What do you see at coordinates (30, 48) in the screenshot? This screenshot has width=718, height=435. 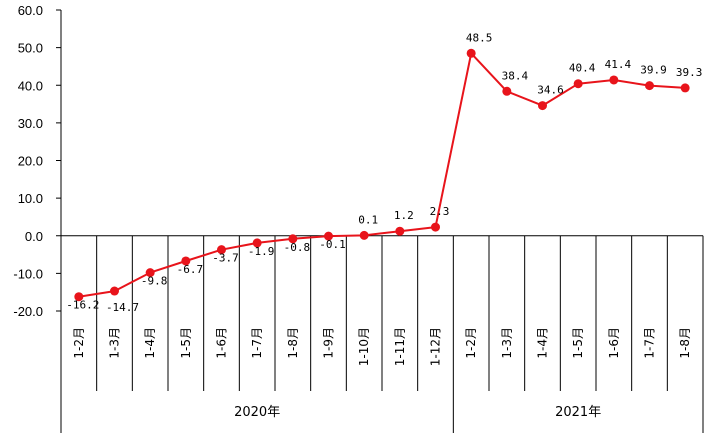 I see `y-tick-label: 50.0` at bounding box center [30, 48].